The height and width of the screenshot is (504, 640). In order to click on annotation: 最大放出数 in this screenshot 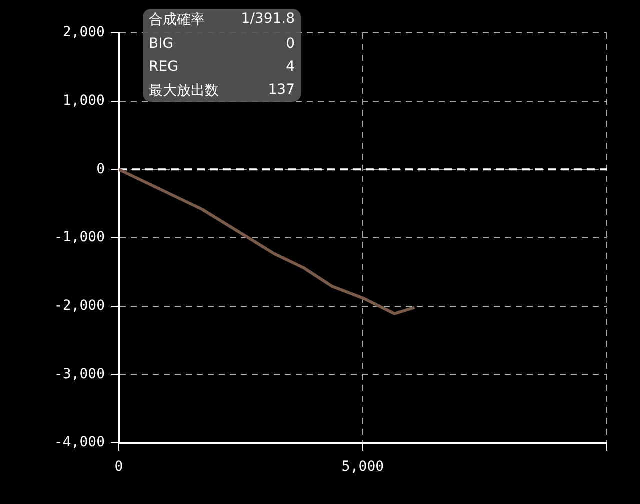, I will do `click(184, 91)`.